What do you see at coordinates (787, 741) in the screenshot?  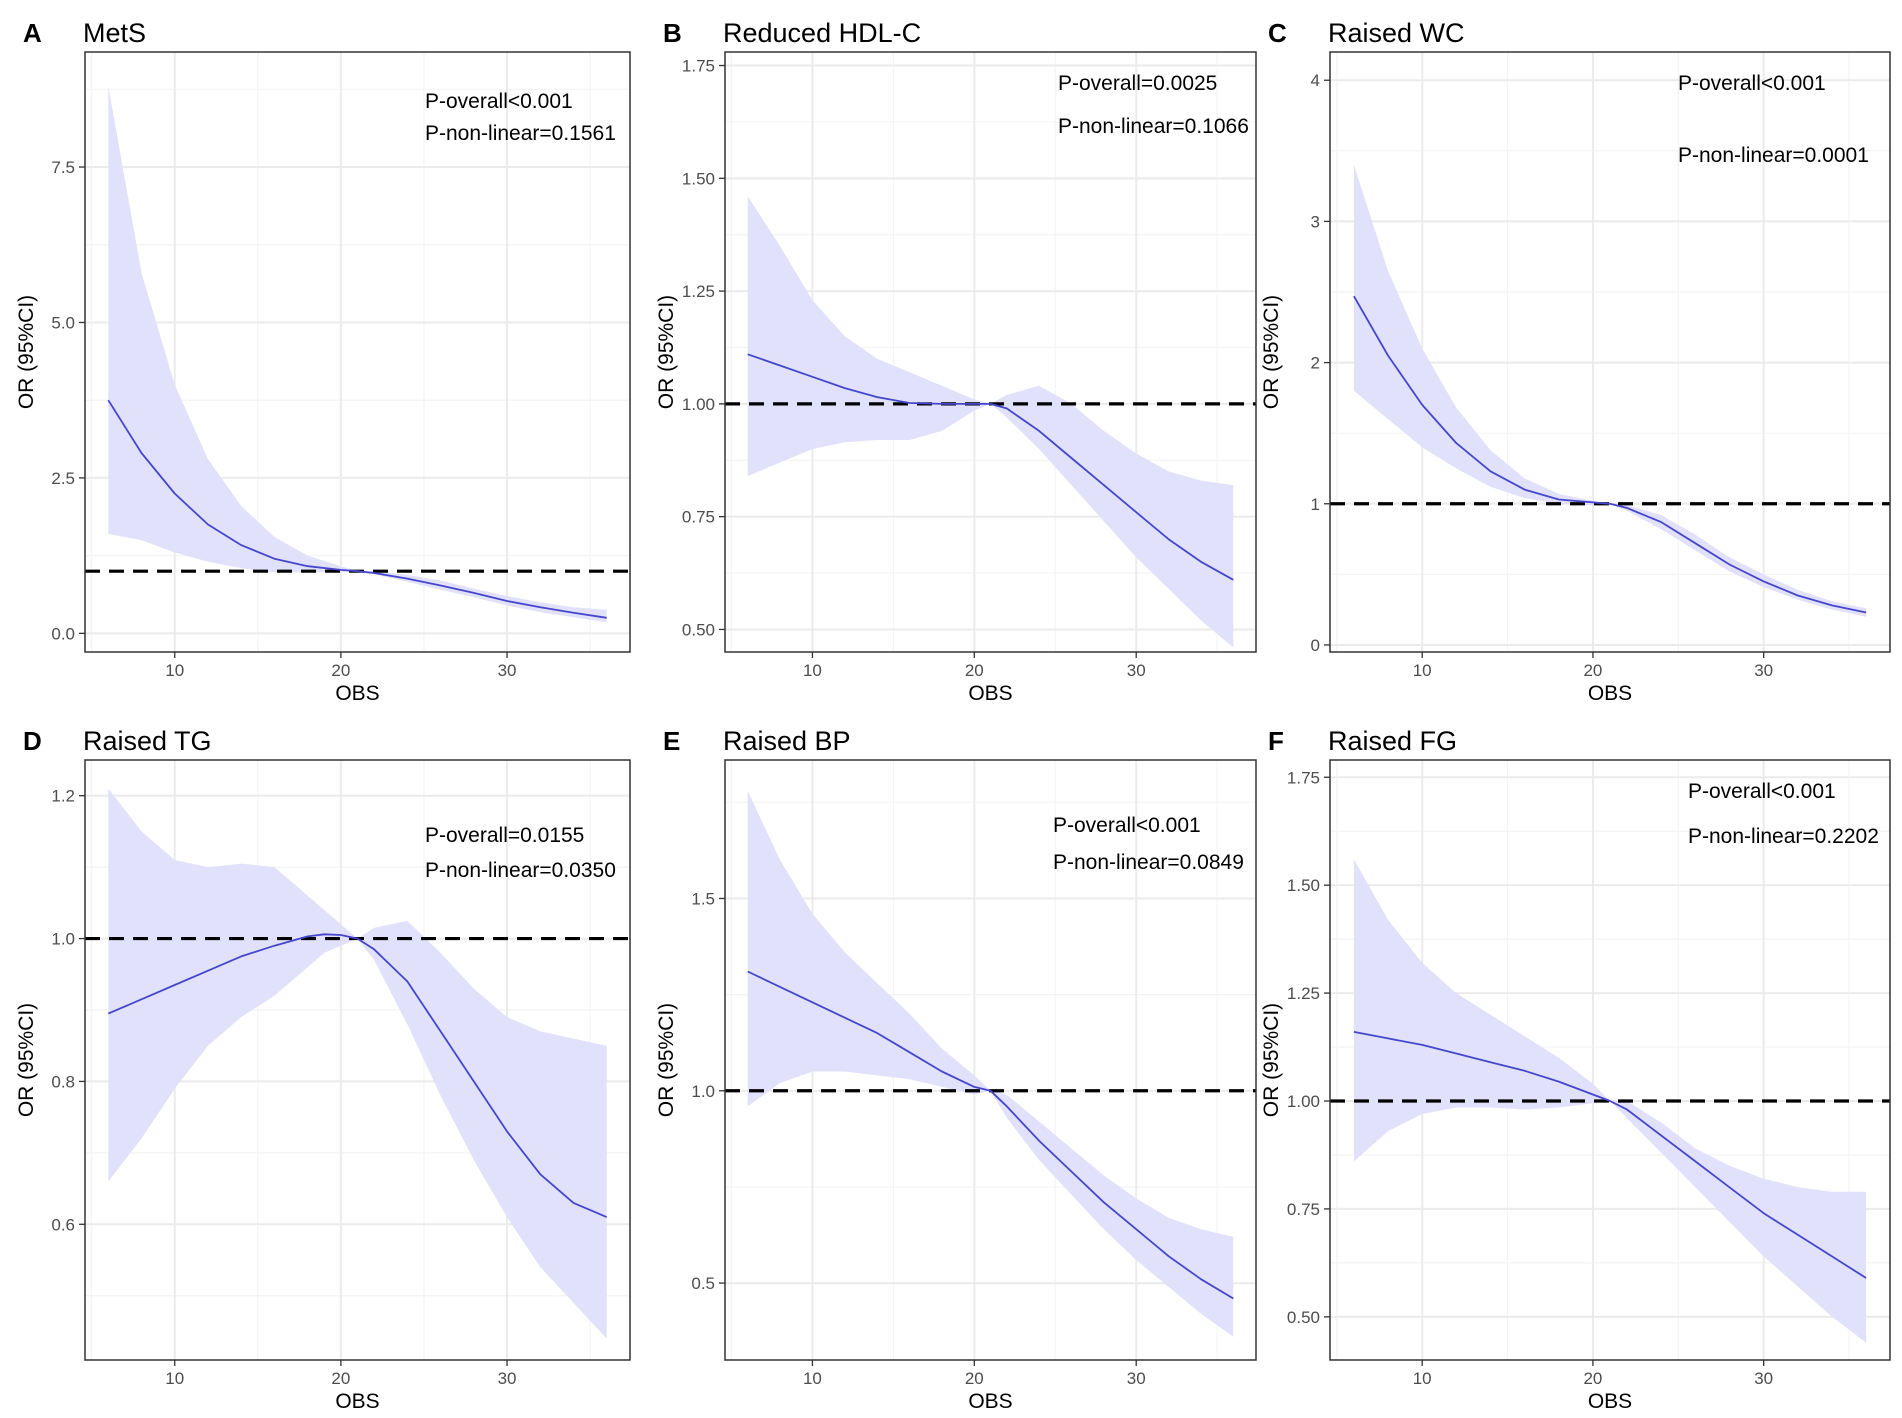 I see `panel-title: Raised BP` at bounding box center [787, 741].